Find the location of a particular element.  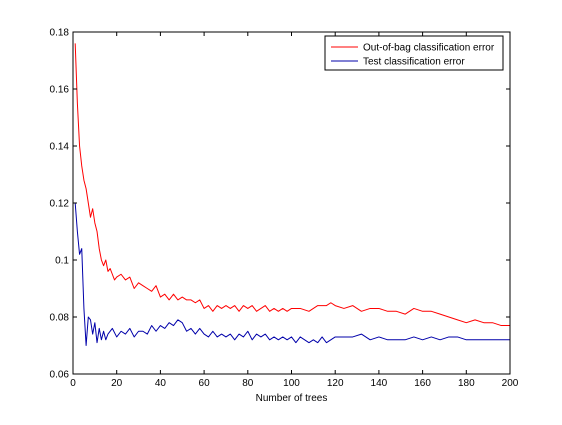

y-tick-label: 0.08 is located at coordinates (60, 318).